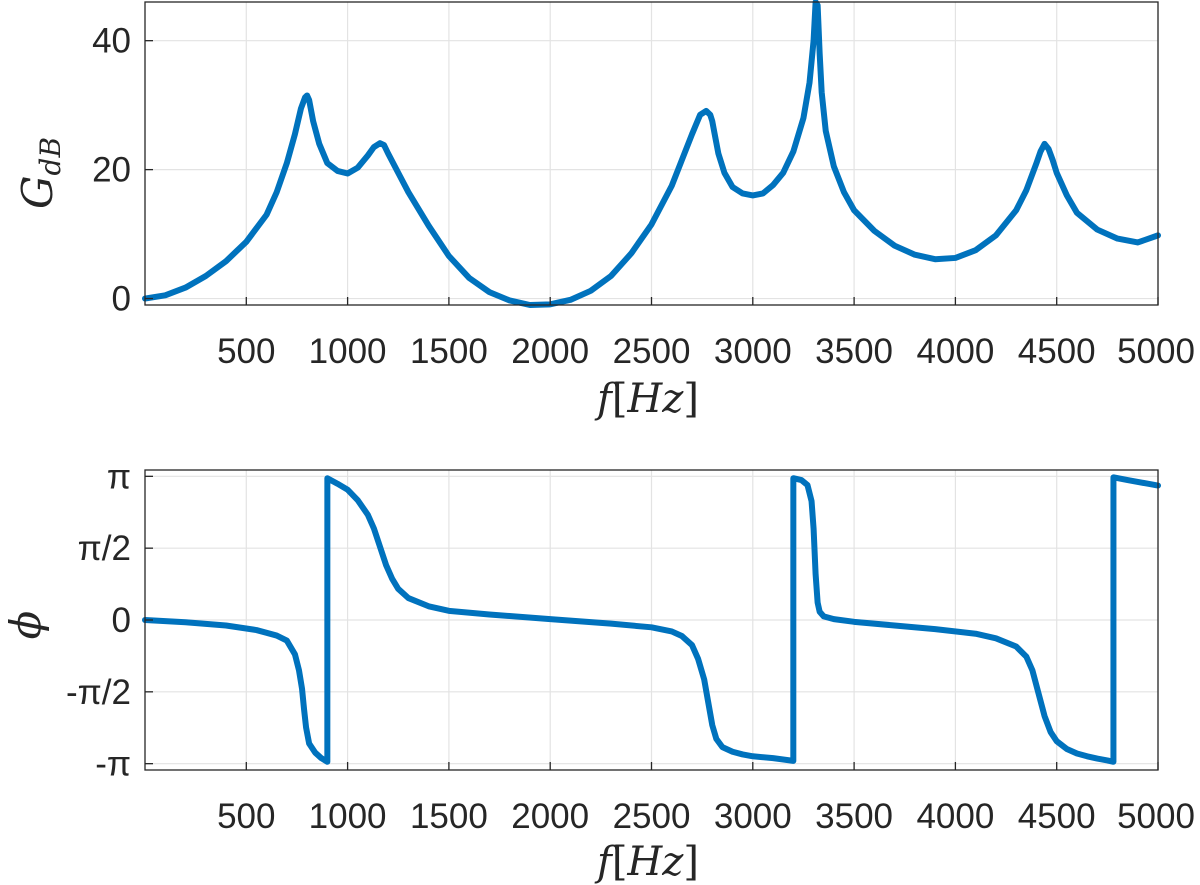 The width and height of the screenshot is (1200, 885). Describe the element at coordinates (111, 41) in the screenshot. I see `magnitude-y-tick-label: 40` at that location.